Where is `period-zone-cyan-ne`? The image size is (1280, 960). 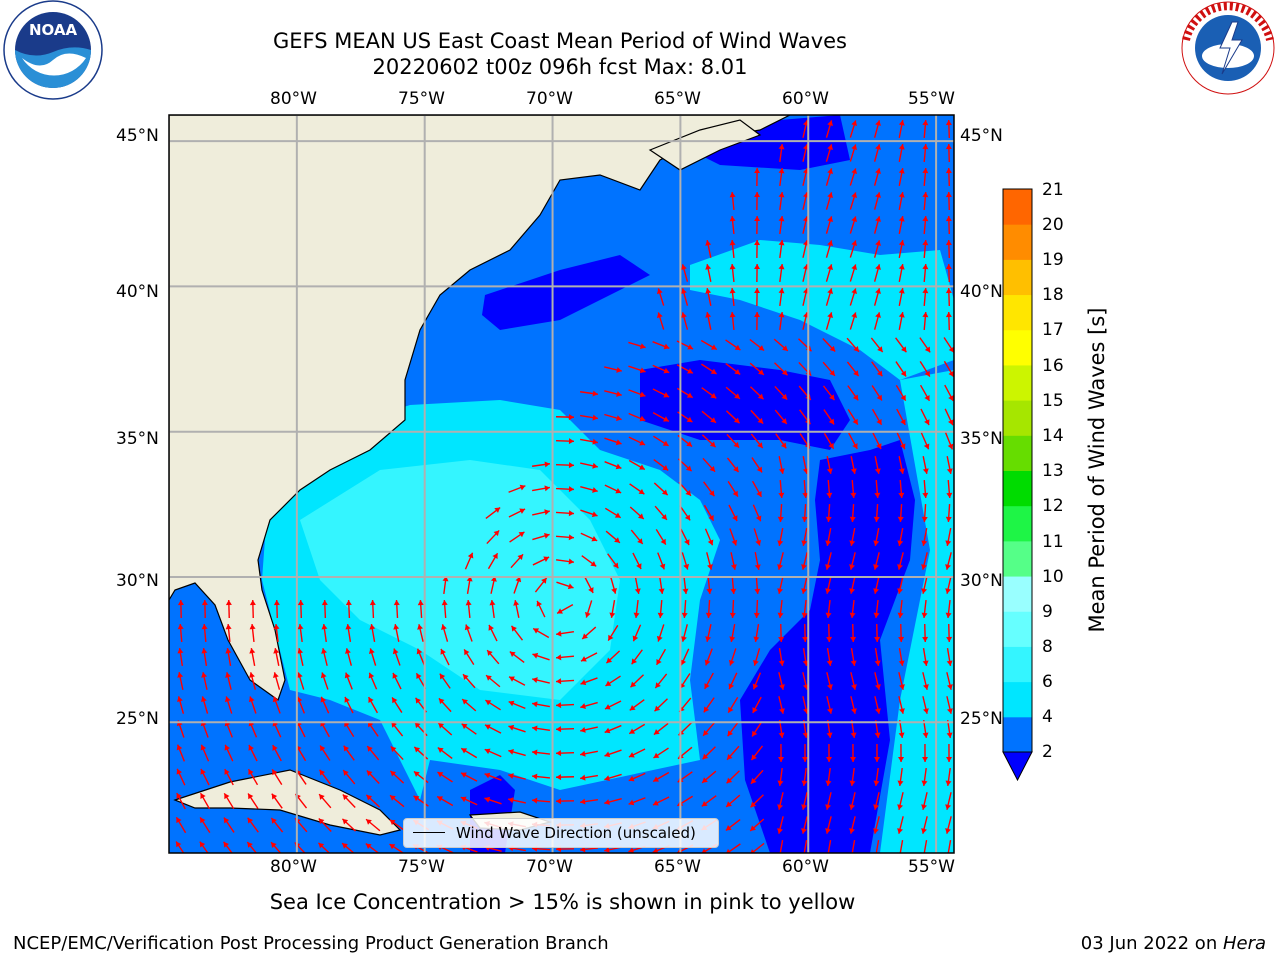 period-zone-cyan-ne is located at coordinates (822, 310).